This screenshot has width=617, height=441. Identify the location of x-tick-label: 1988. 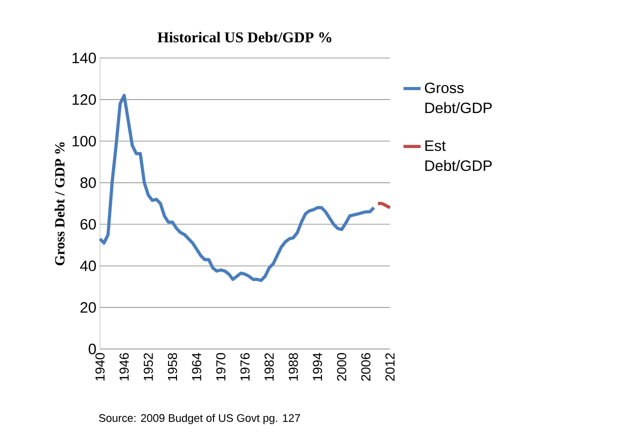
(293, 366).